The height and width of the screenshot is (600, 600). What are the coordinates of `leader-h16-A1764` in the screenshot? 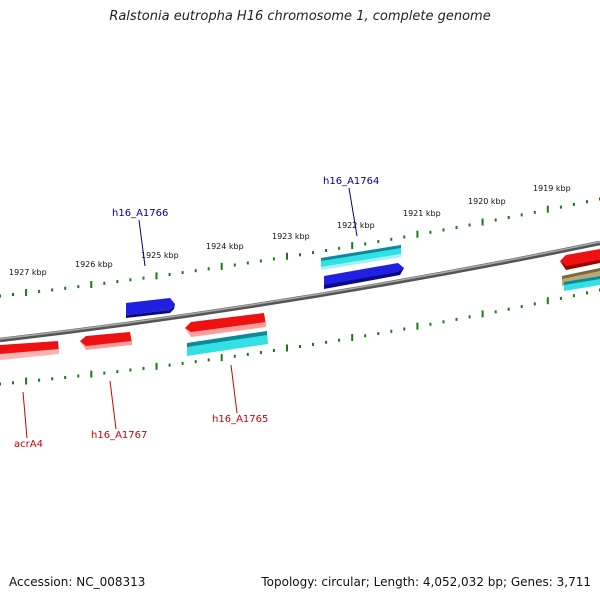 It's located at (353, 212).